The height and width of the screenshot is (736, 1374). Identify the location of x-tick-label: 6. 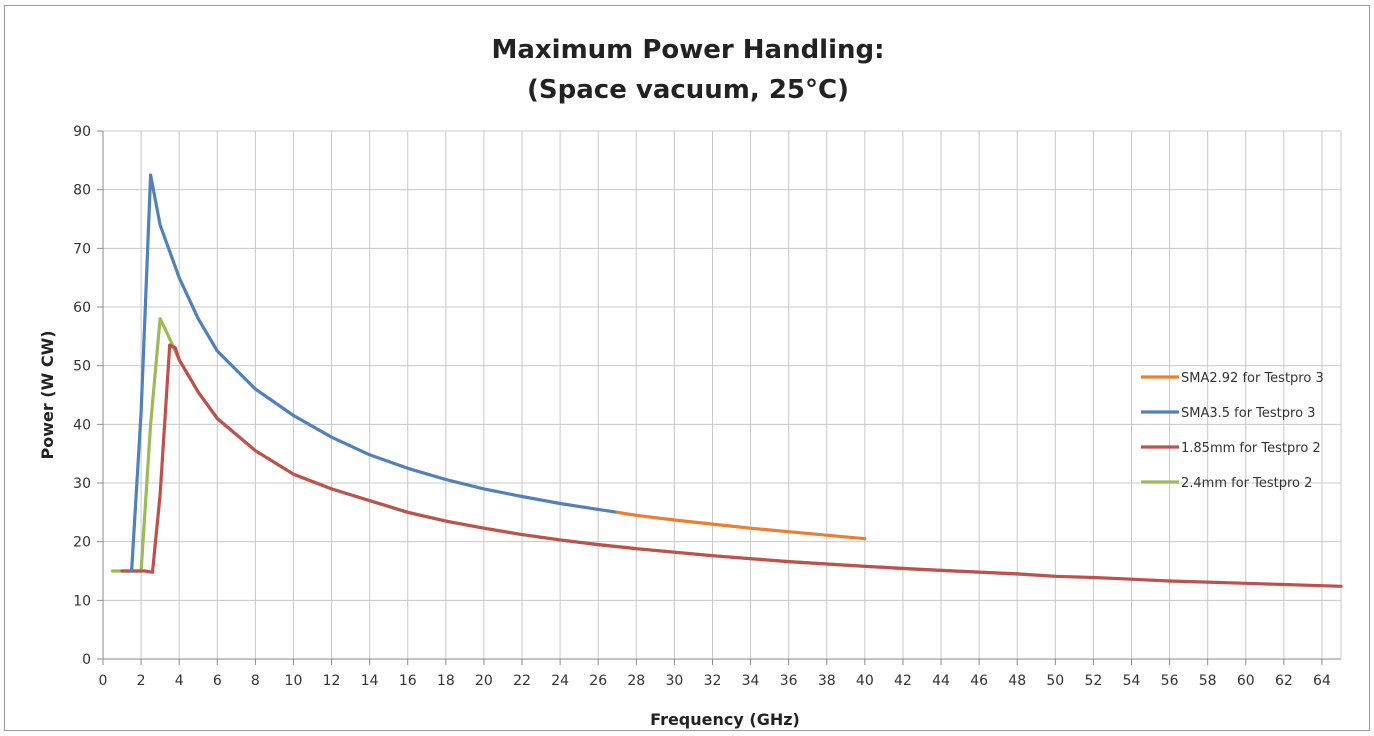
(217, 681).